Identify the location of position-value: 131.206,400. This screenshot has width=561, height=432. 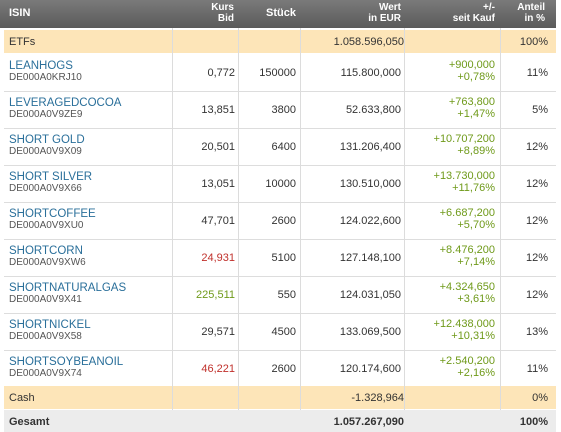
(370, 147).